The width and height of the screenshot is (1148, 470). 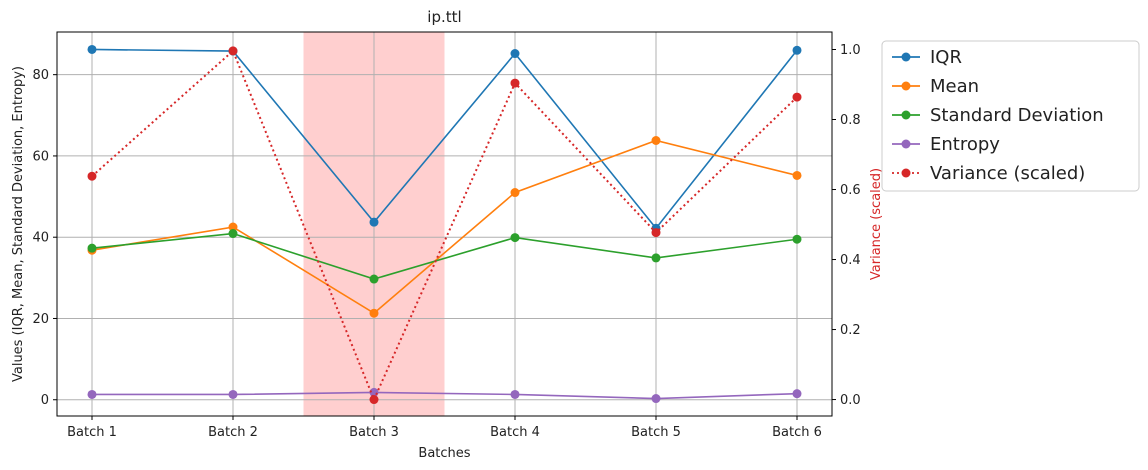 What do you see at coordinates (850, 400) in the screenshot?
I see `y2-tick-label: 0.0` at bounding box center [850, 400].